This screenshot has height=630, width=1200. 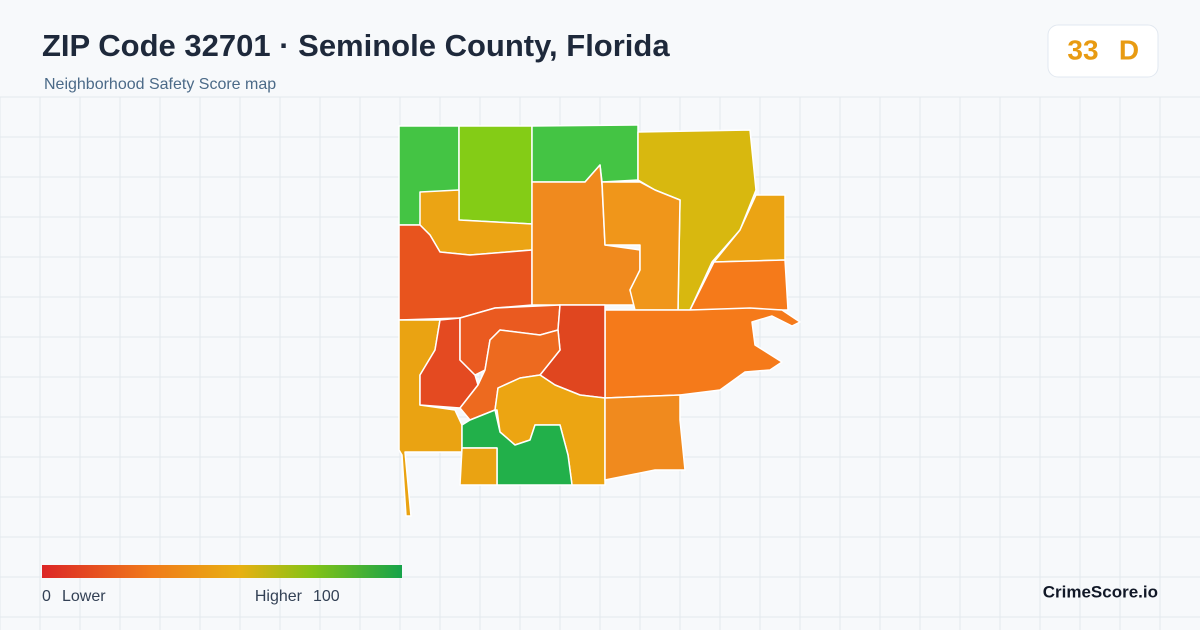 What do you see at coordinates (160, 84) in the screenshot?
I see `subtitle: Neighborhood Safety Score map` at bounding box center [160, 84].